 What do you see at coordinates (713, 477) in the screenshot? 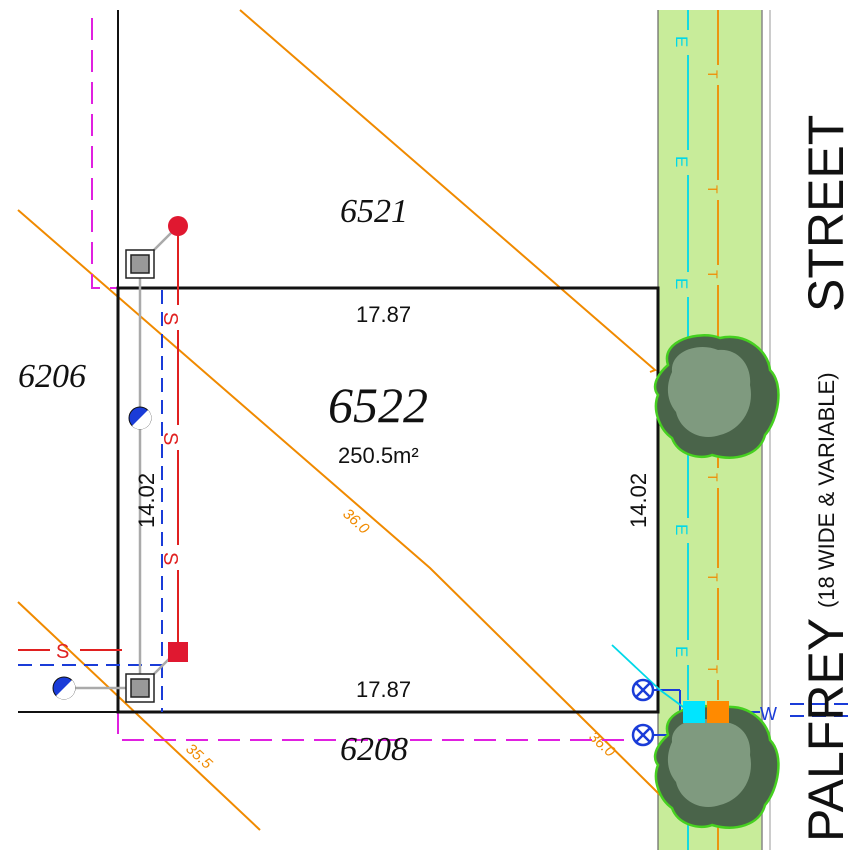
I see `telecom-label-5: T` at bounding box center [713, 477].